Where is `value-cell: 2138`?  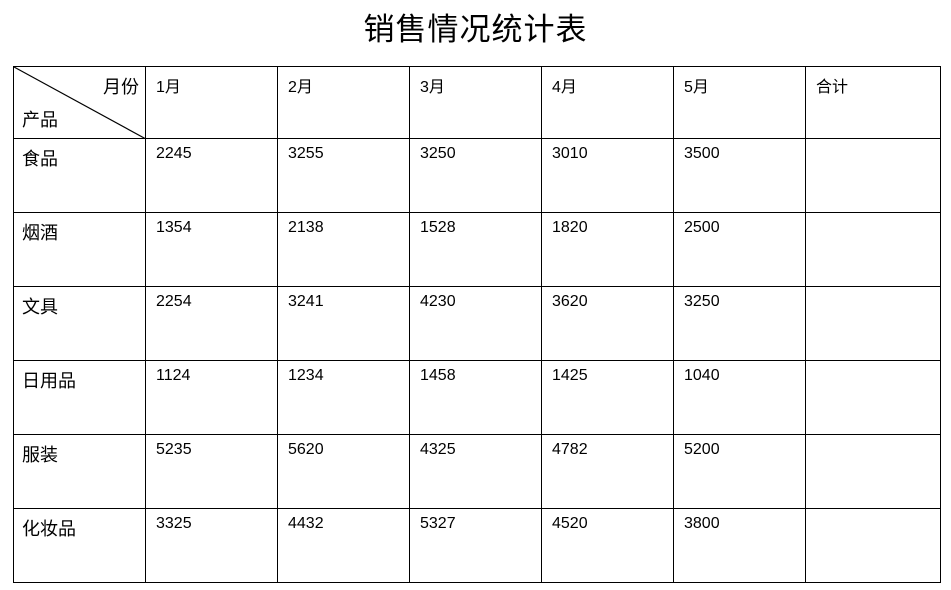 value-cell: 2138 is located at coordinates (343, 249).